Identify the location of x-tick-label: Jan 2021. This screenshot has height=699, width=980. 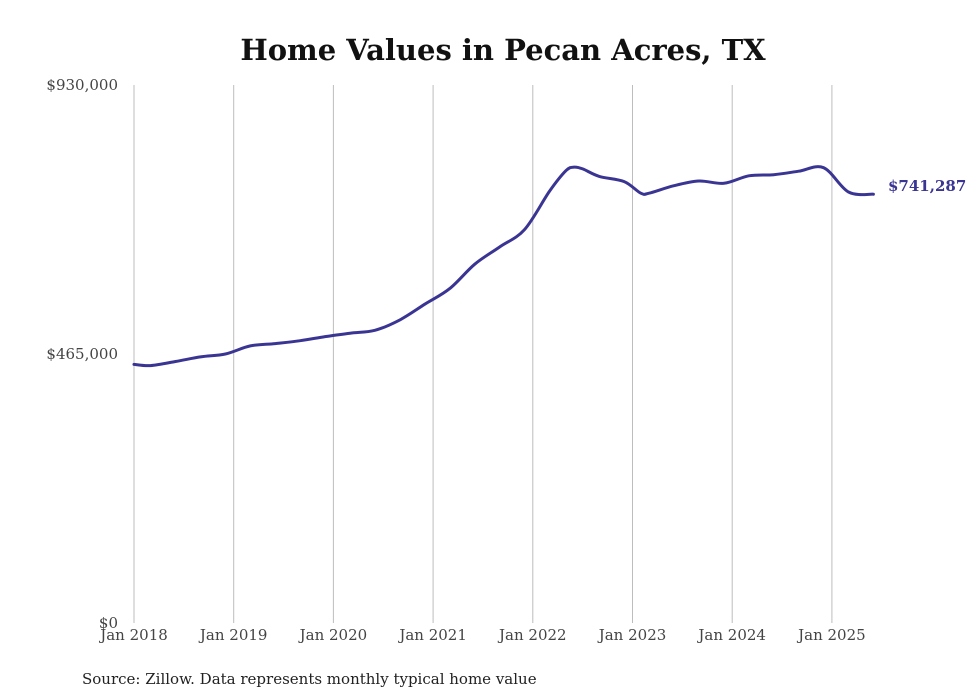
(432, 635).